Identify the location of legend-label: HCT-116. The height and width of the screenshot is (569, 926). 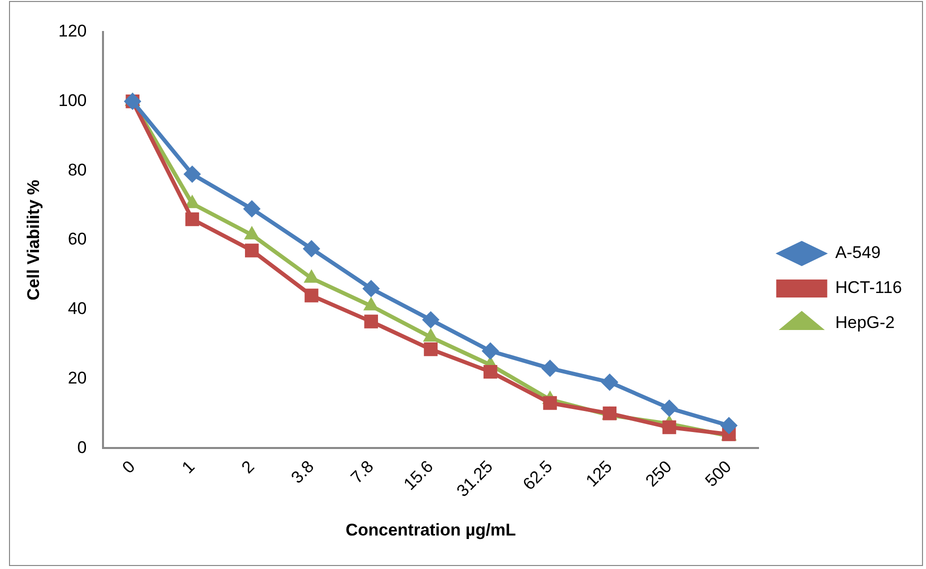
(868, 288).